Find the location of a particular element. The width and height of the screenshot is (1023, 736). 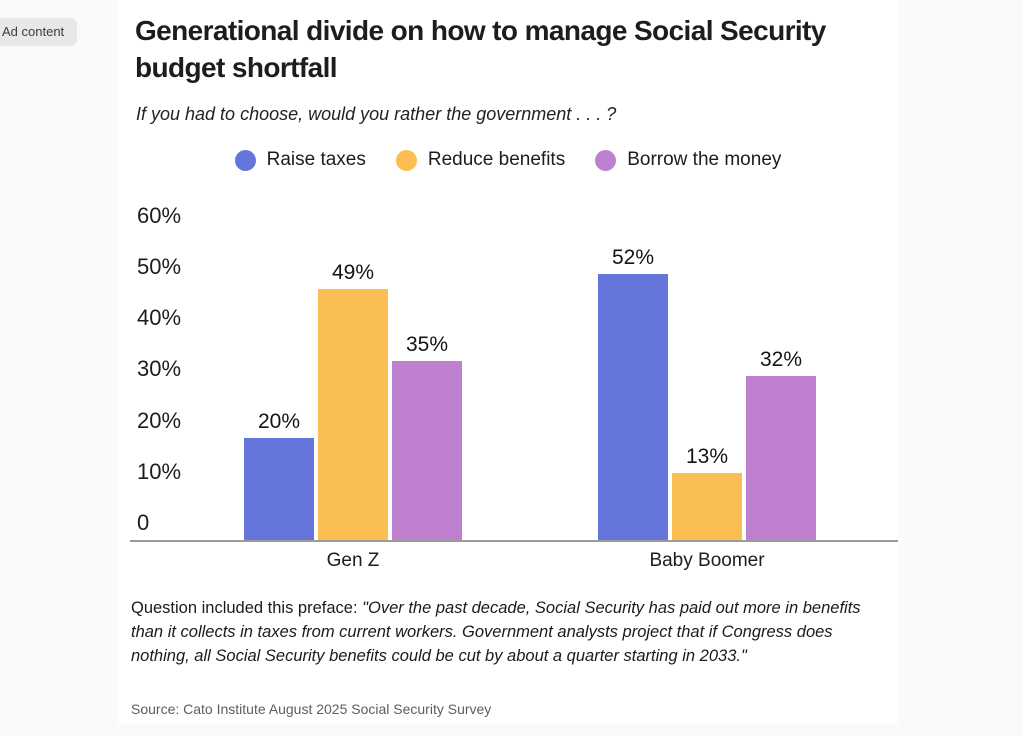

bar-value-gen-z-raise-taxes: 20% is located at coordinates (279, 421).